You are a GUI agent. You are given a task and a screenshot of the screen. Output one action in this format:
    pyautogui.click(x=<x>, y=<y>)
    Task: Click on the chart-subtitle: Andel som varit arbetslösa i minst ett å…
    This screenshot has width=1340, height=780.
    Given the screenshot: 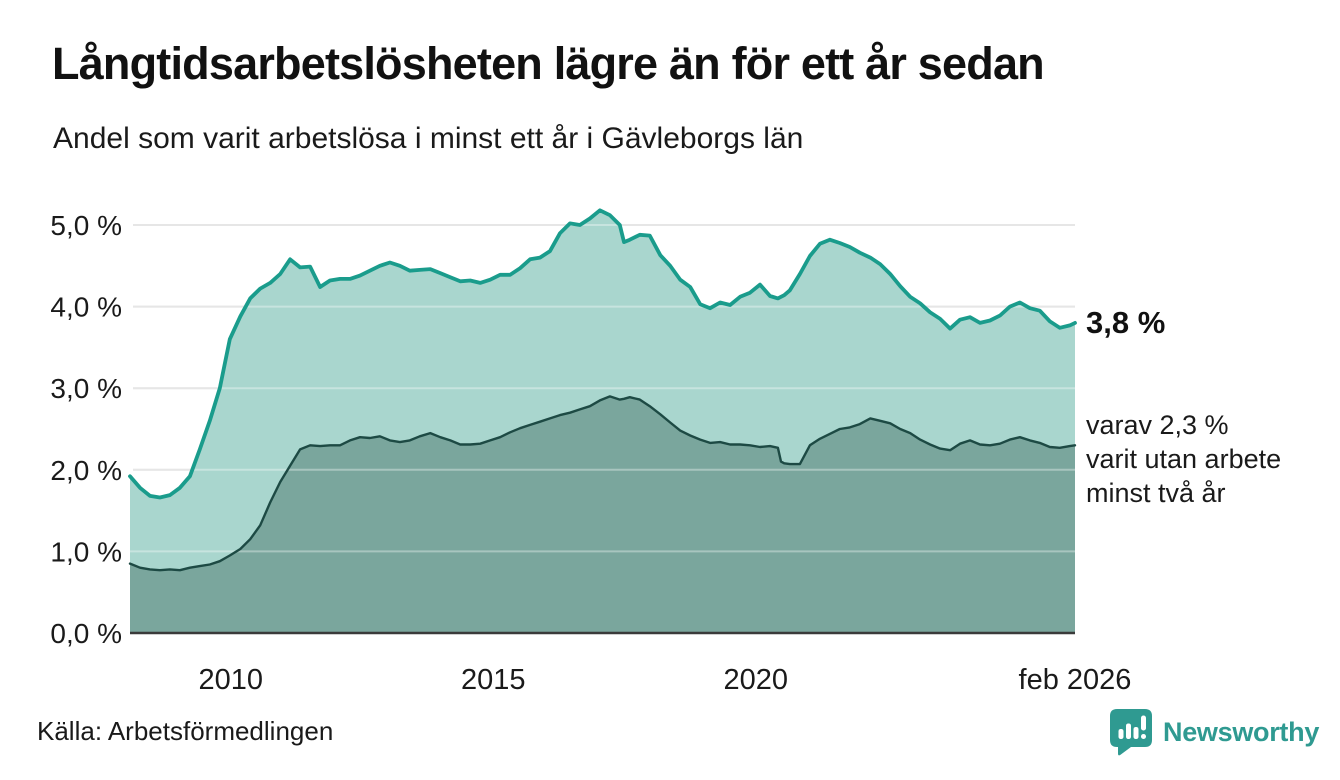 What is the action you would take?
    pyautogui.click(x=428, y=138)
    